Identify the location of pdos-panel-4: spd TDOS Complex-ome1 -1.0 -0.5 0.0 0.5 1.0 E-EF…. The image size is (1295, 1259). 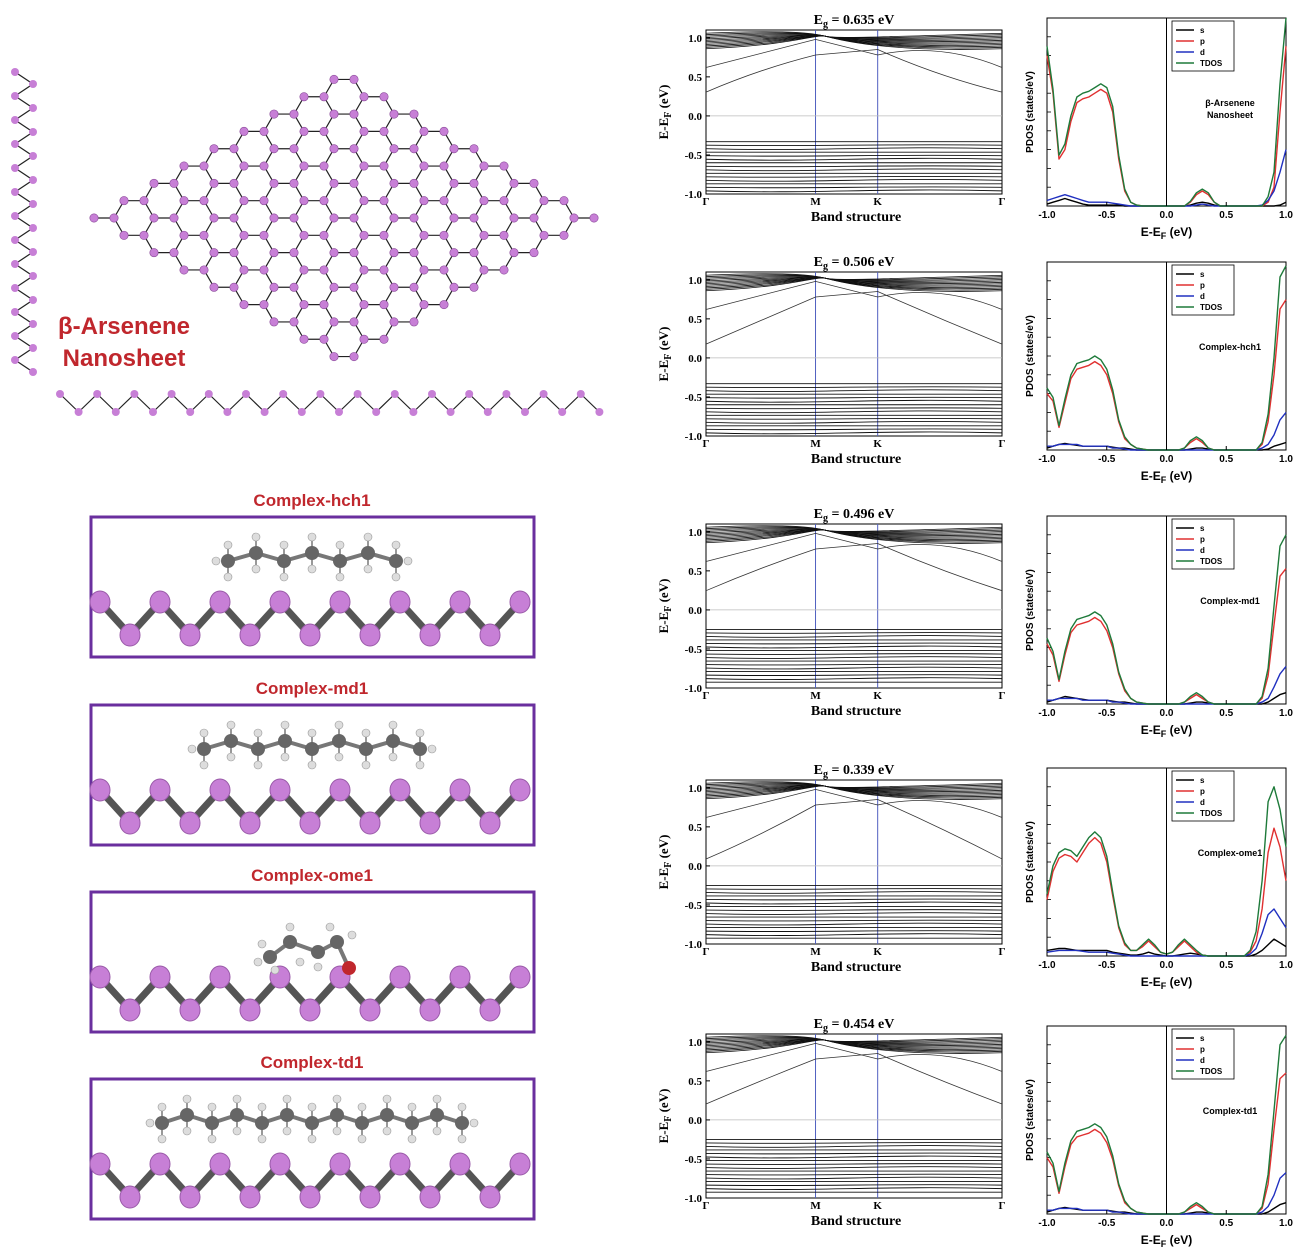
(1159, 879).